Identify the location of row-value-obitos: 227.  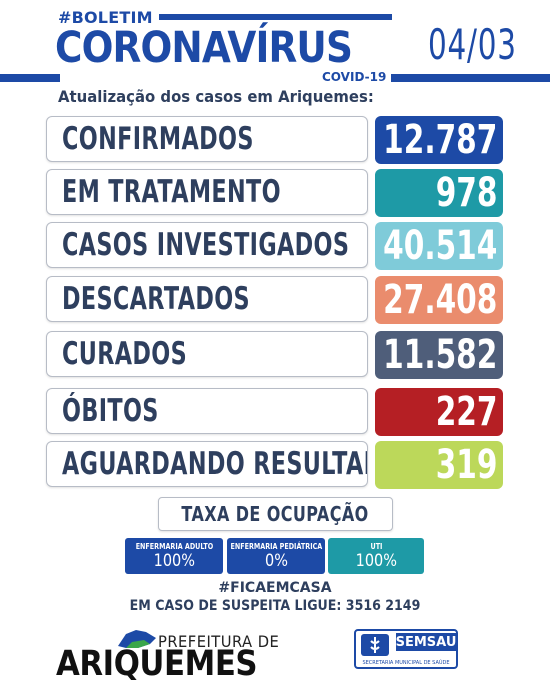
(439, 412).